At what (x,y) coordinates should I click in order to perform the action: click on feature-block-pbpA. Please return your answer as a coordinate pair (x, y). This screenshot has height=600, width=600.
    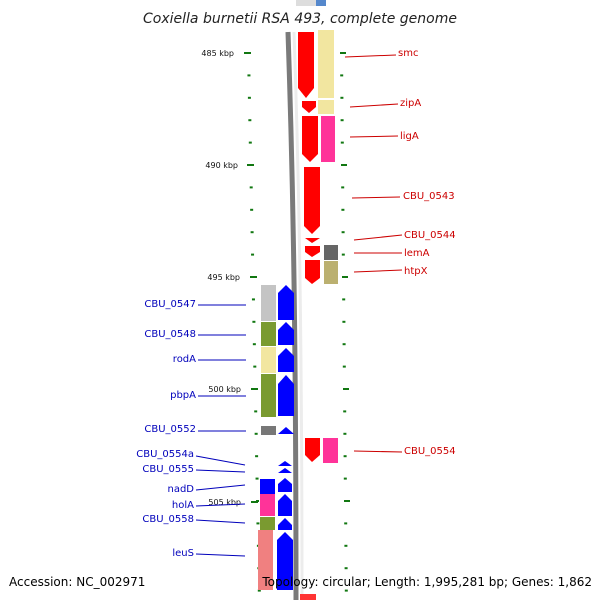
    Looking at the image, I should click on (268, 395).